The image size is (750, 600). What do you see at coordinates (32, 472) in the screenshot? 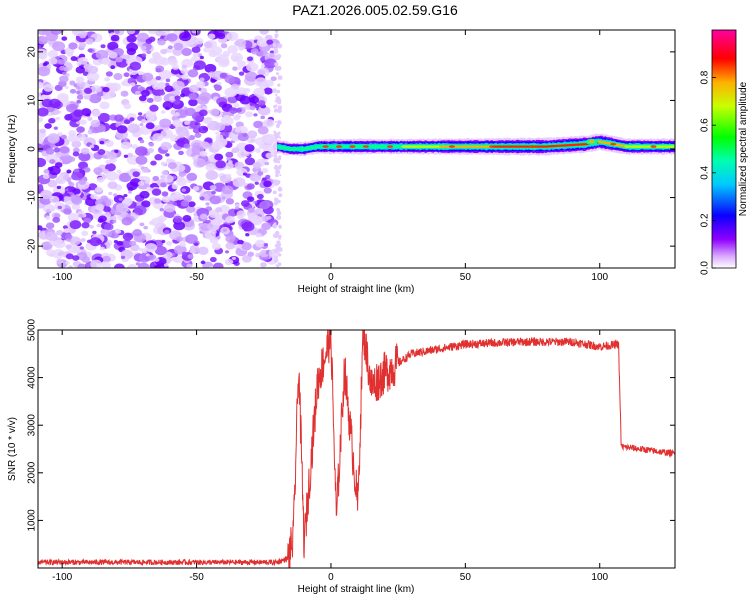
I see `snr-y-tick-label: 2000` at bounding box center [32, 472].